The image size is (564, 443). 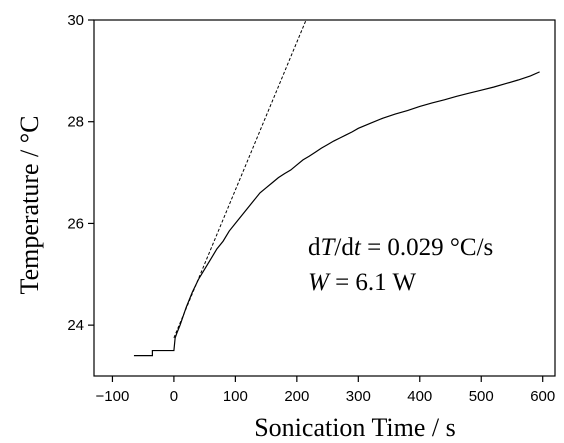 What do you see at coordinates (174, 396) in the screenshot?
I see `x-tick-label: 0` at bounding box center [174, 396].